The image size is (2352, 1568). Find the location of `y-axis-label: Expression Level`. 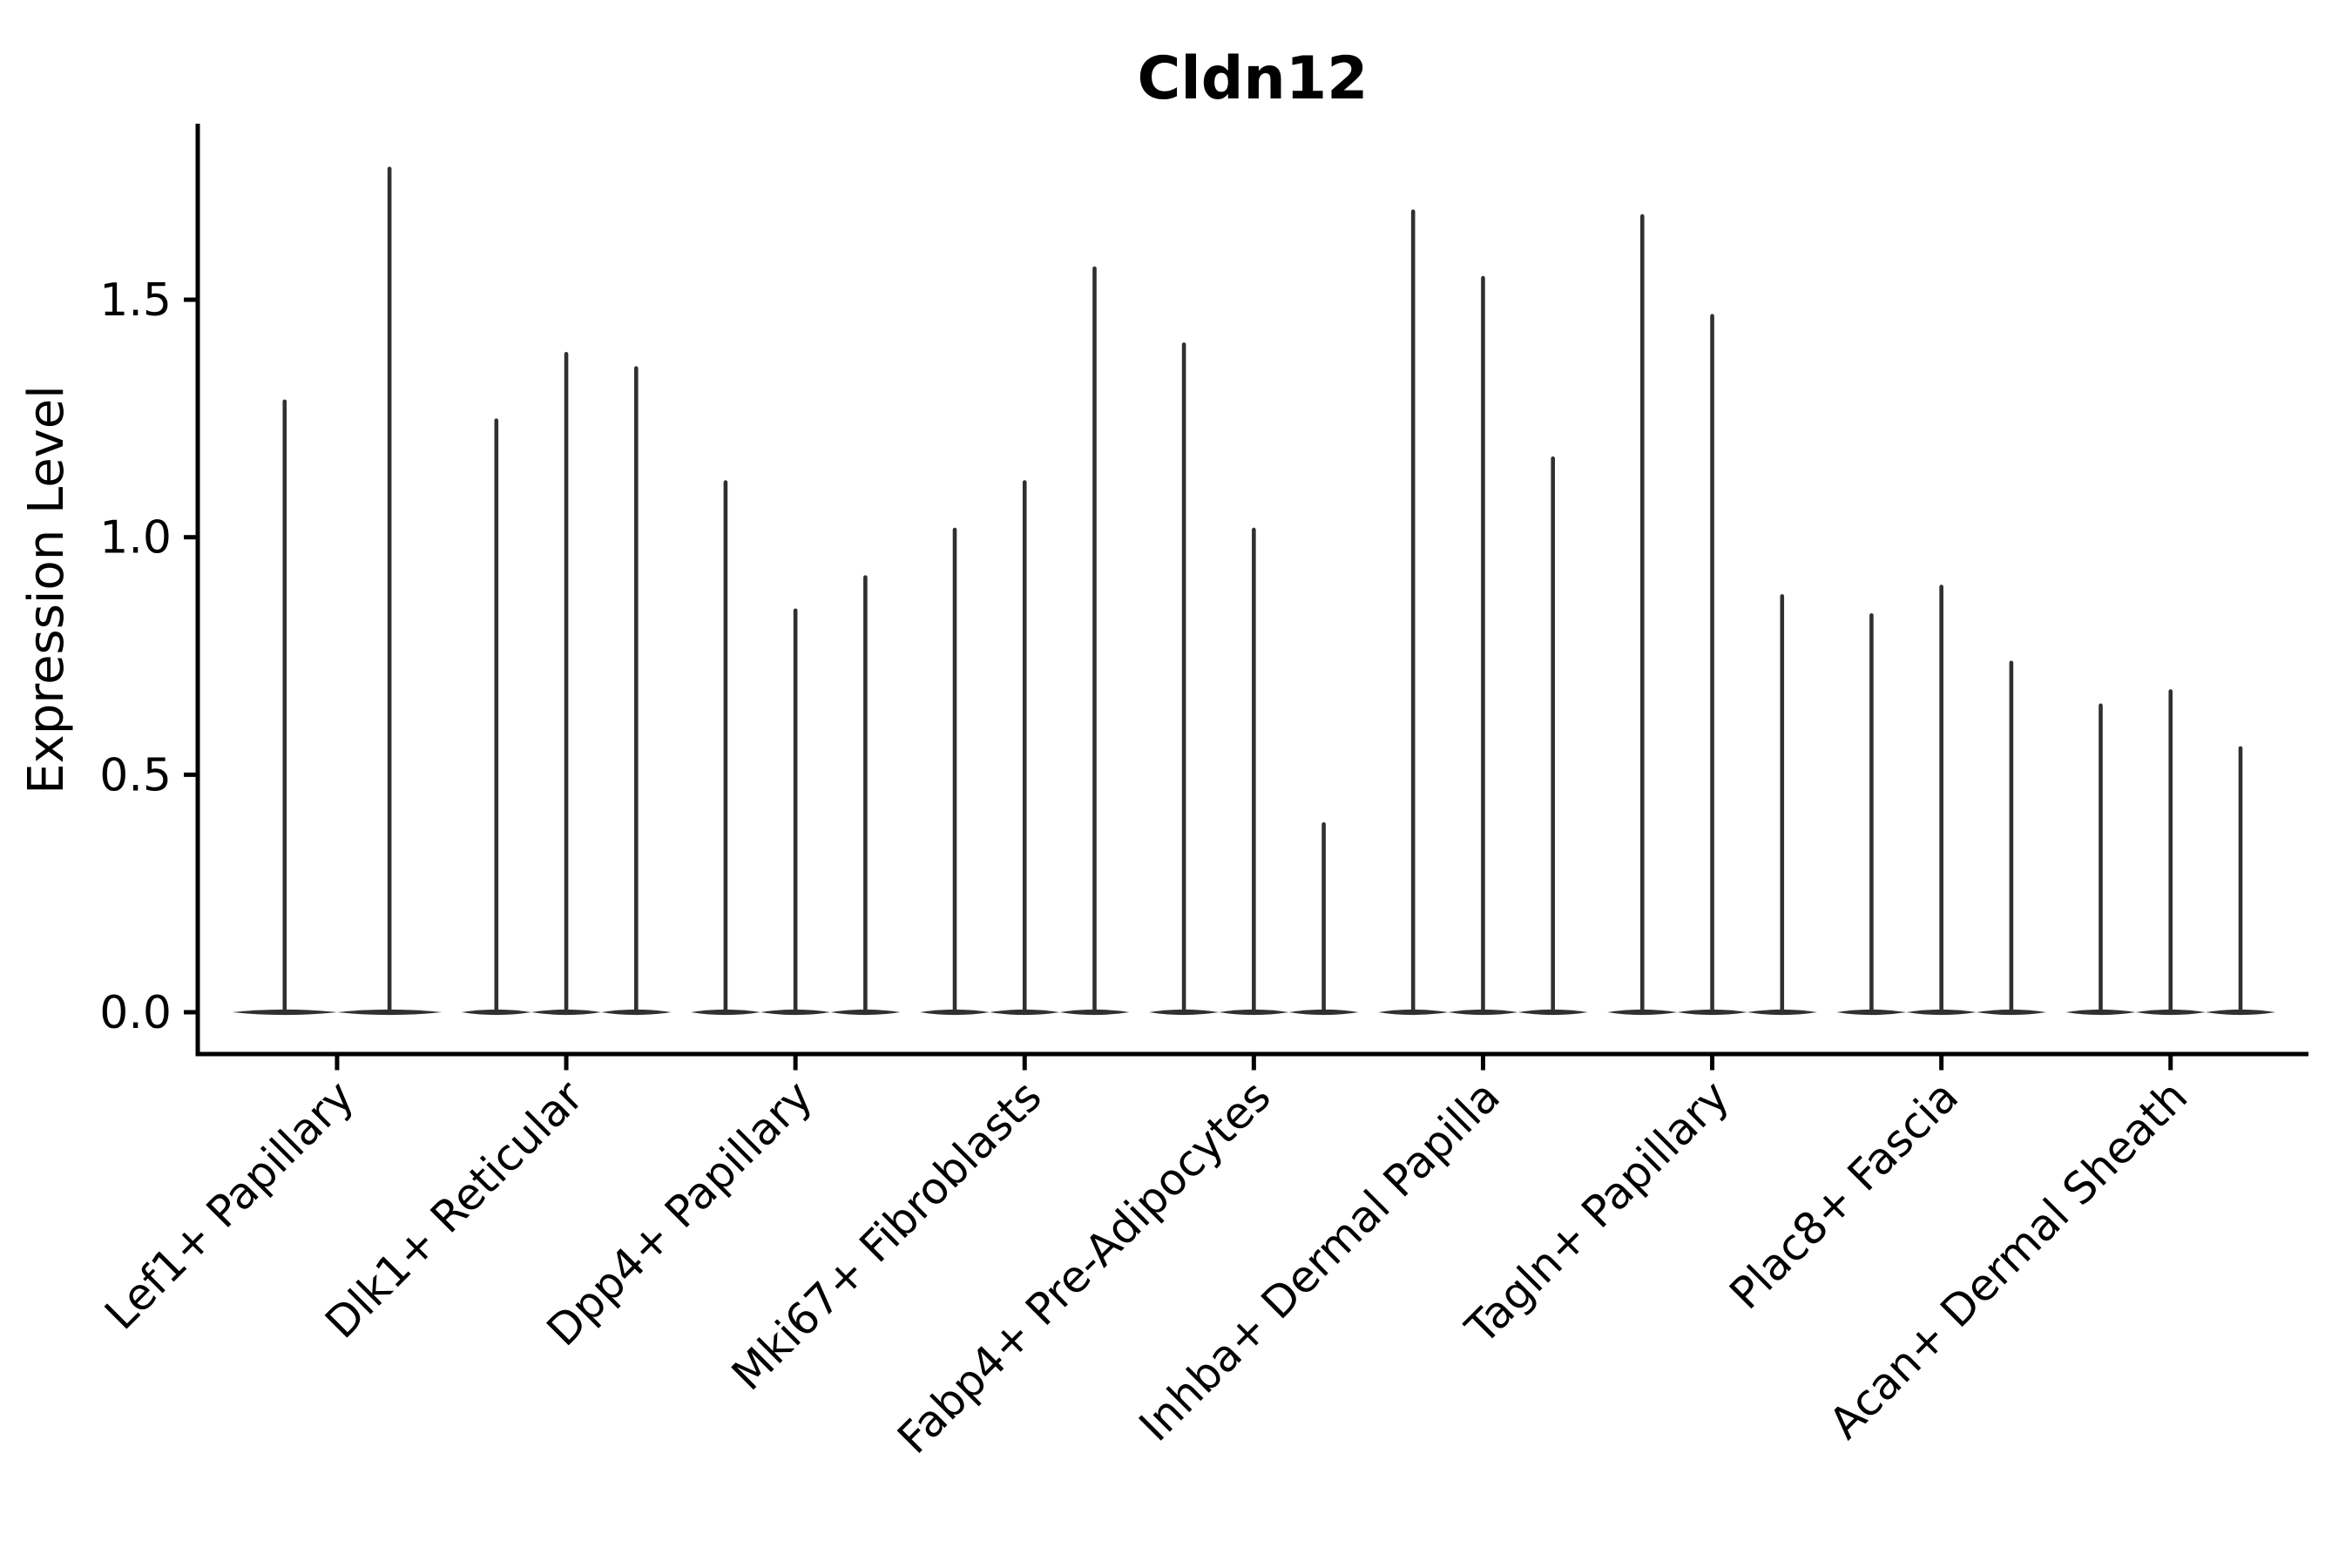

y-axis-label: Expression Level is located at coordinates (46, 589).